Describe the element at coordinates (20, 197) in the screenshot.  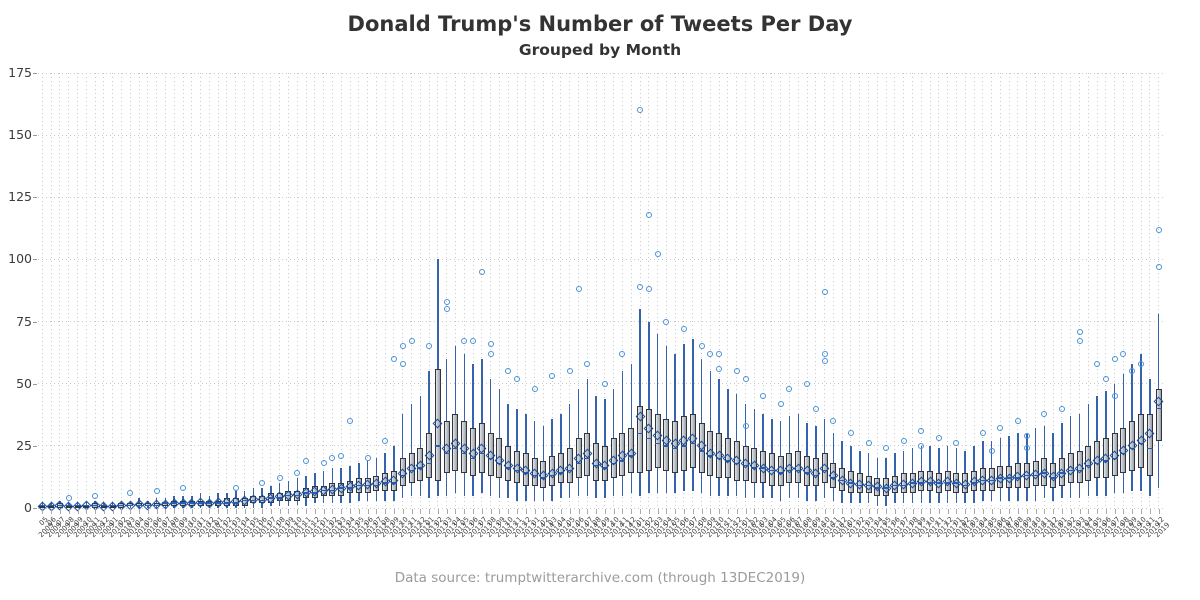
I see `y-tick-label: 125` at that location.